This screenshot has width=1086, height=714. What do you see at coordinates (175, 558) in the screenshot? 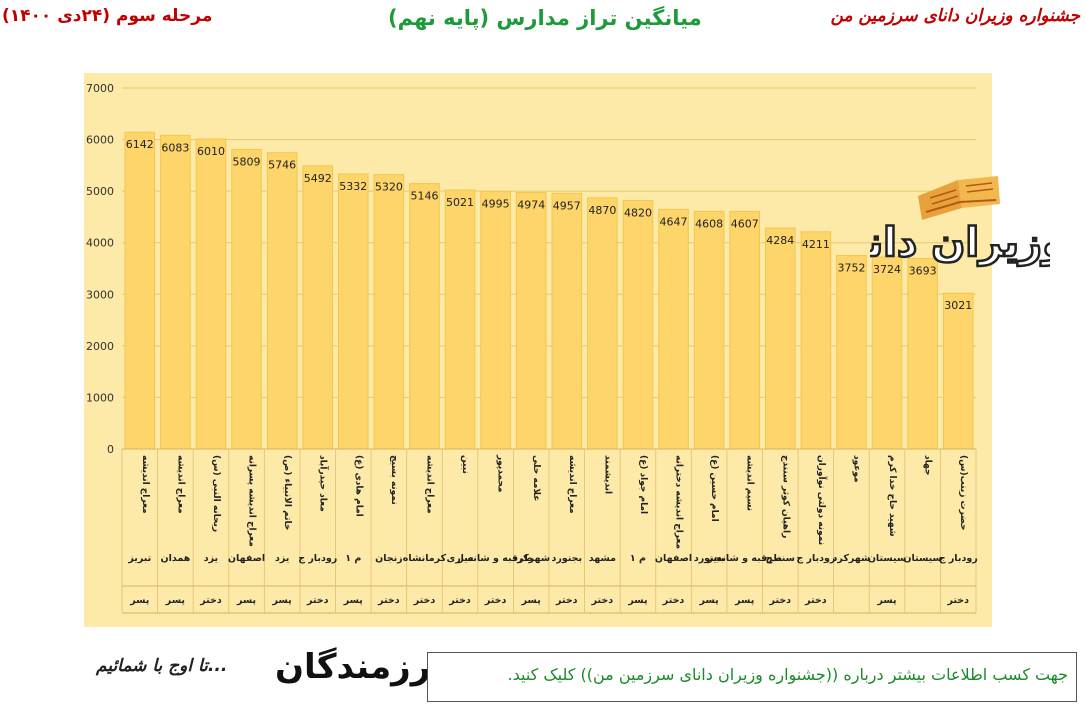
I see `city-label: همدان` at bounding box center [175, 558].